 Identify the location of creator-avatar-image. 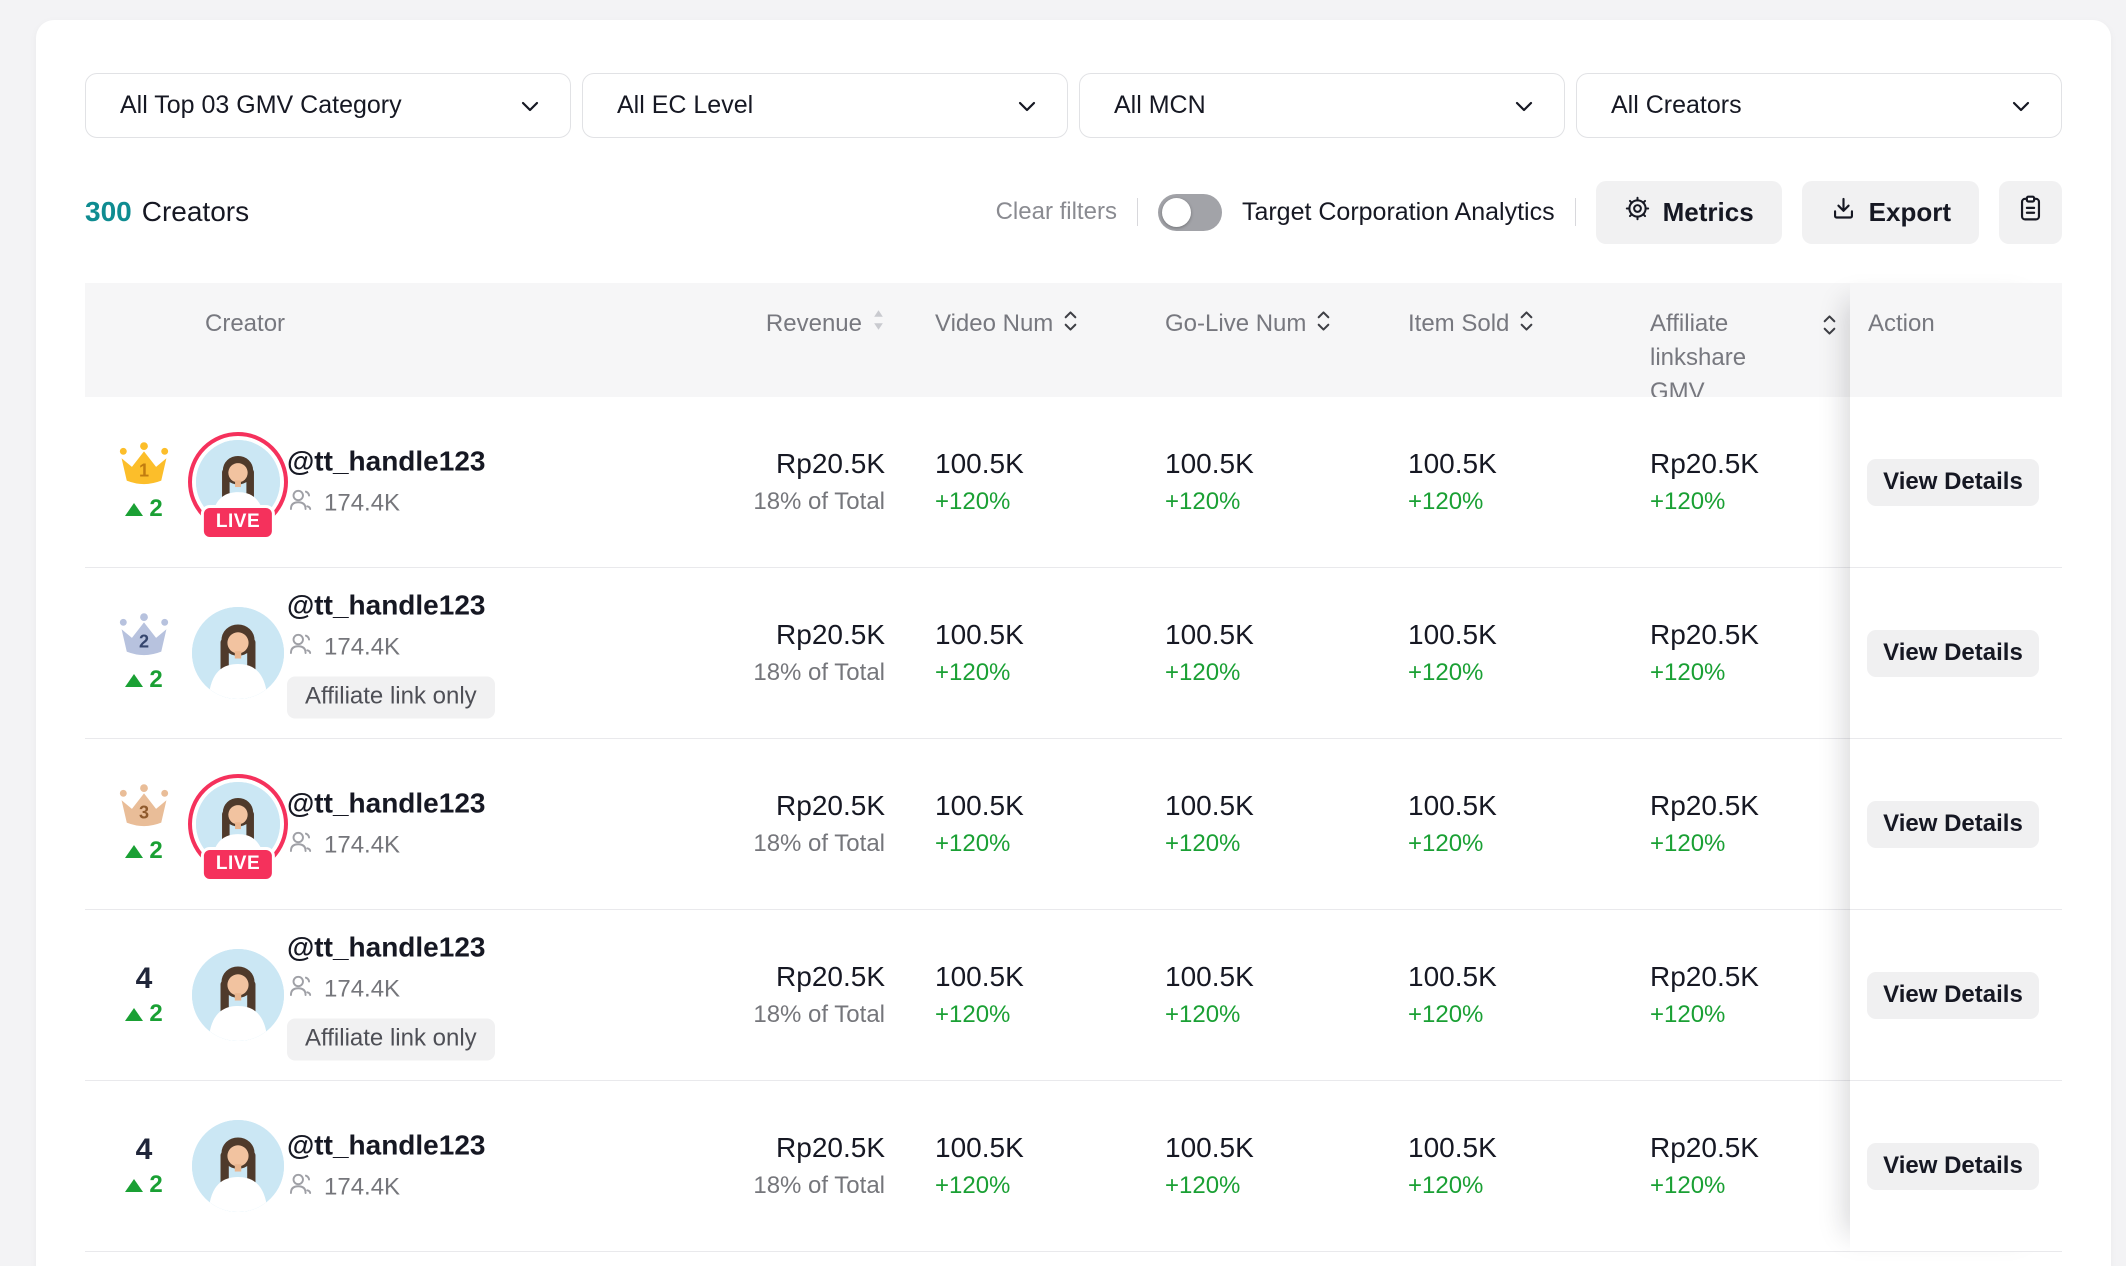
(238, 1166).